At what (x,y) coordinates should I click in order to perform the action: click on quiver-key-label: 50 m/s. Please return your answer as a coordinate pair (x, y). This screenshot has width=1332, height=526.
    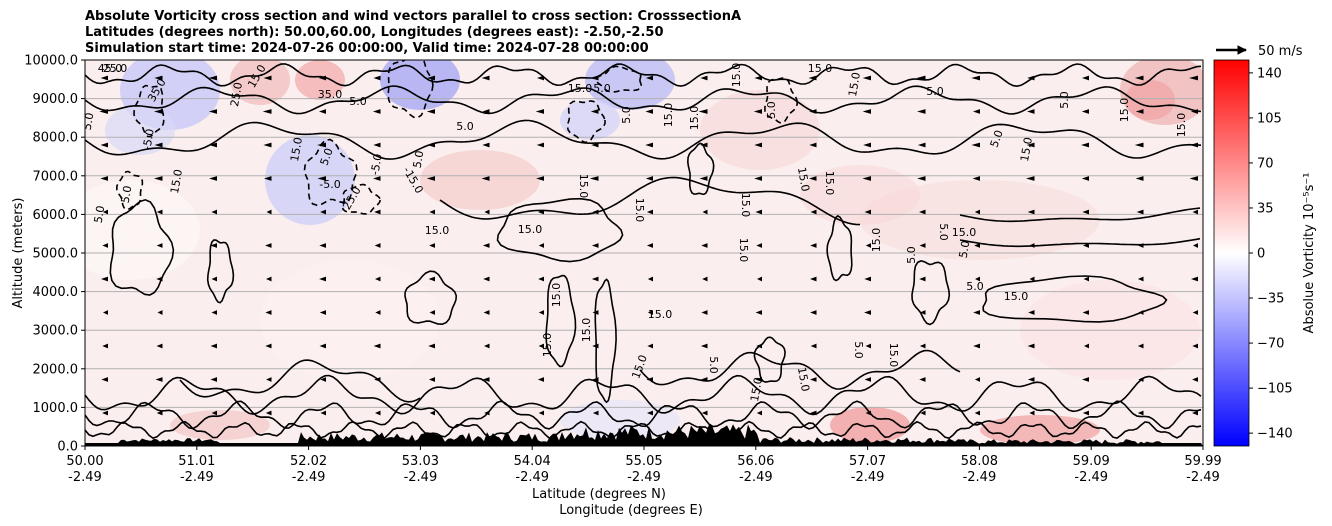
    Looking at the image, I should click on (1280, 51).